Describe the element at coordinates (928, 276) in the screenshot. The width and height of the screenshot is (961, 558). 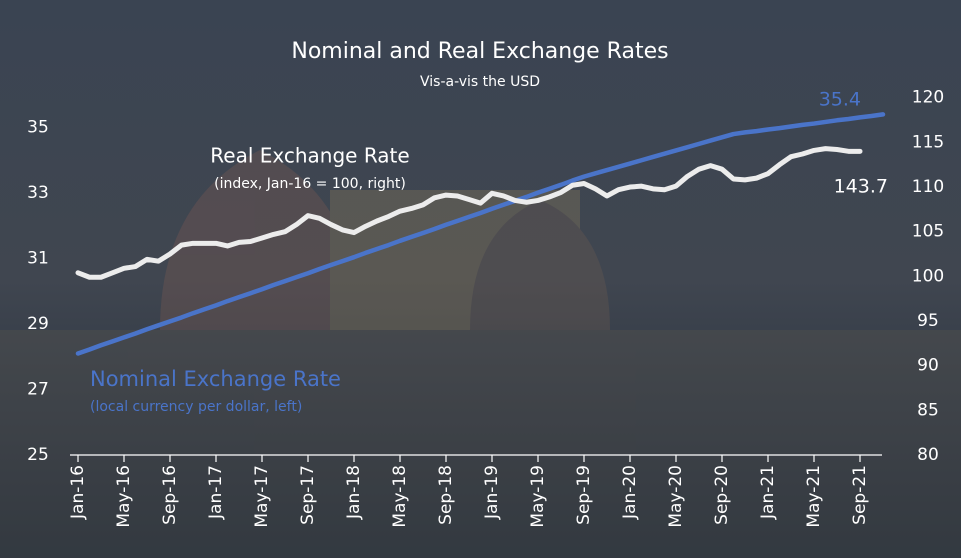
I see `y2-tick-label: 100` at that location.